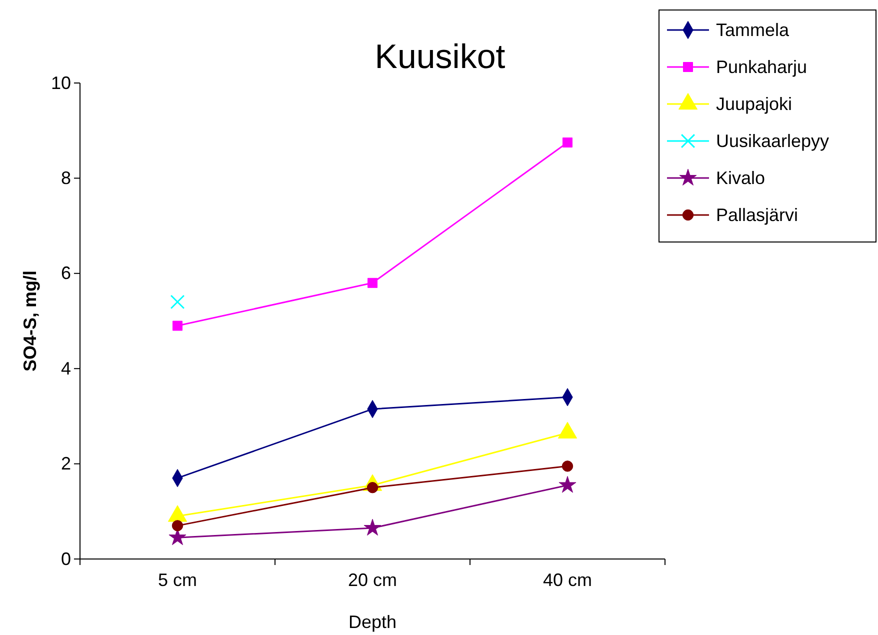 The height and width of the screenshot is (635, 878). Describe the element at coordinates (440, 57) in the screenshot. I see `chart-title: Kuusikot` at that location.